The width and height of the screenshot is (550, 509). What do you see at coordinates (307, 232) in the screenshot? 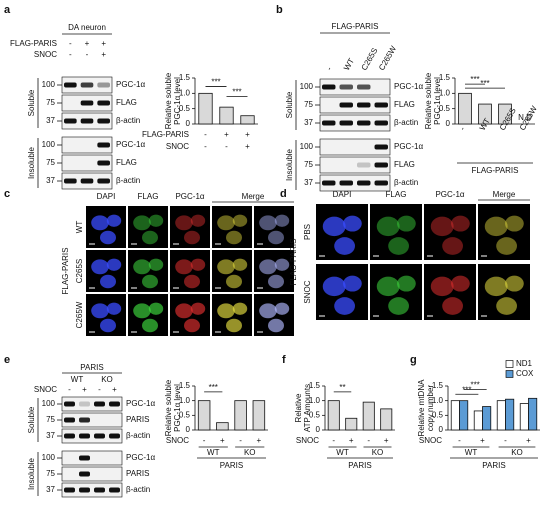
I see `row-label: PBS` at bounding box center [307, 232].